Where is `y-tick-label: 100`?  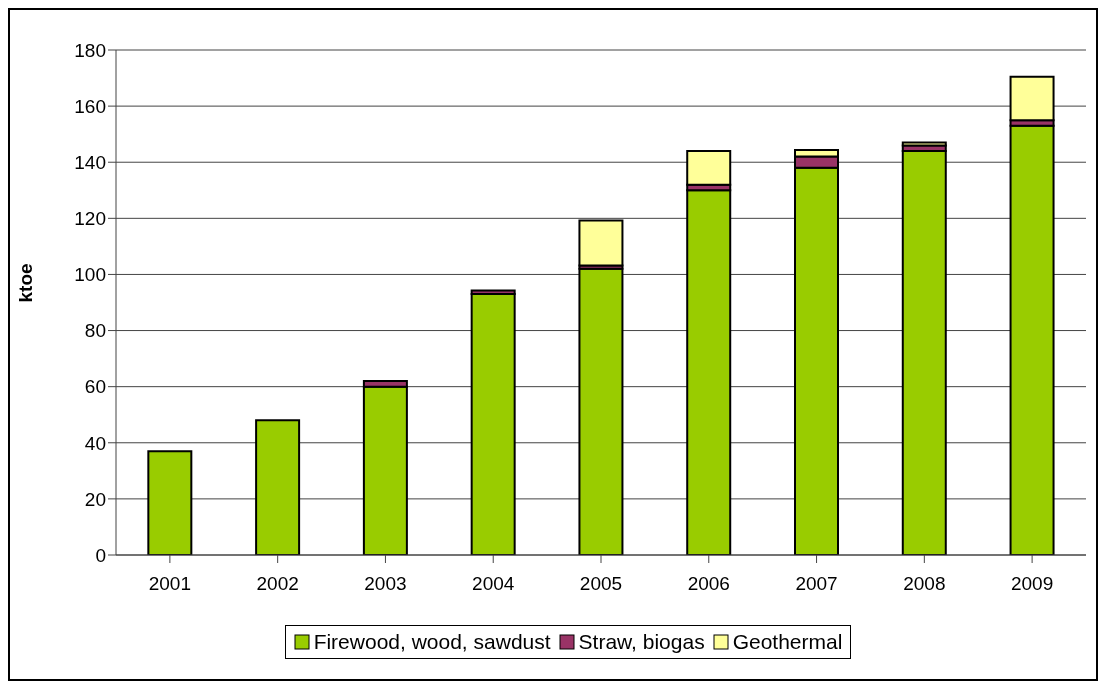 y-tick-label: 100 is located at coordinates (90, 275).